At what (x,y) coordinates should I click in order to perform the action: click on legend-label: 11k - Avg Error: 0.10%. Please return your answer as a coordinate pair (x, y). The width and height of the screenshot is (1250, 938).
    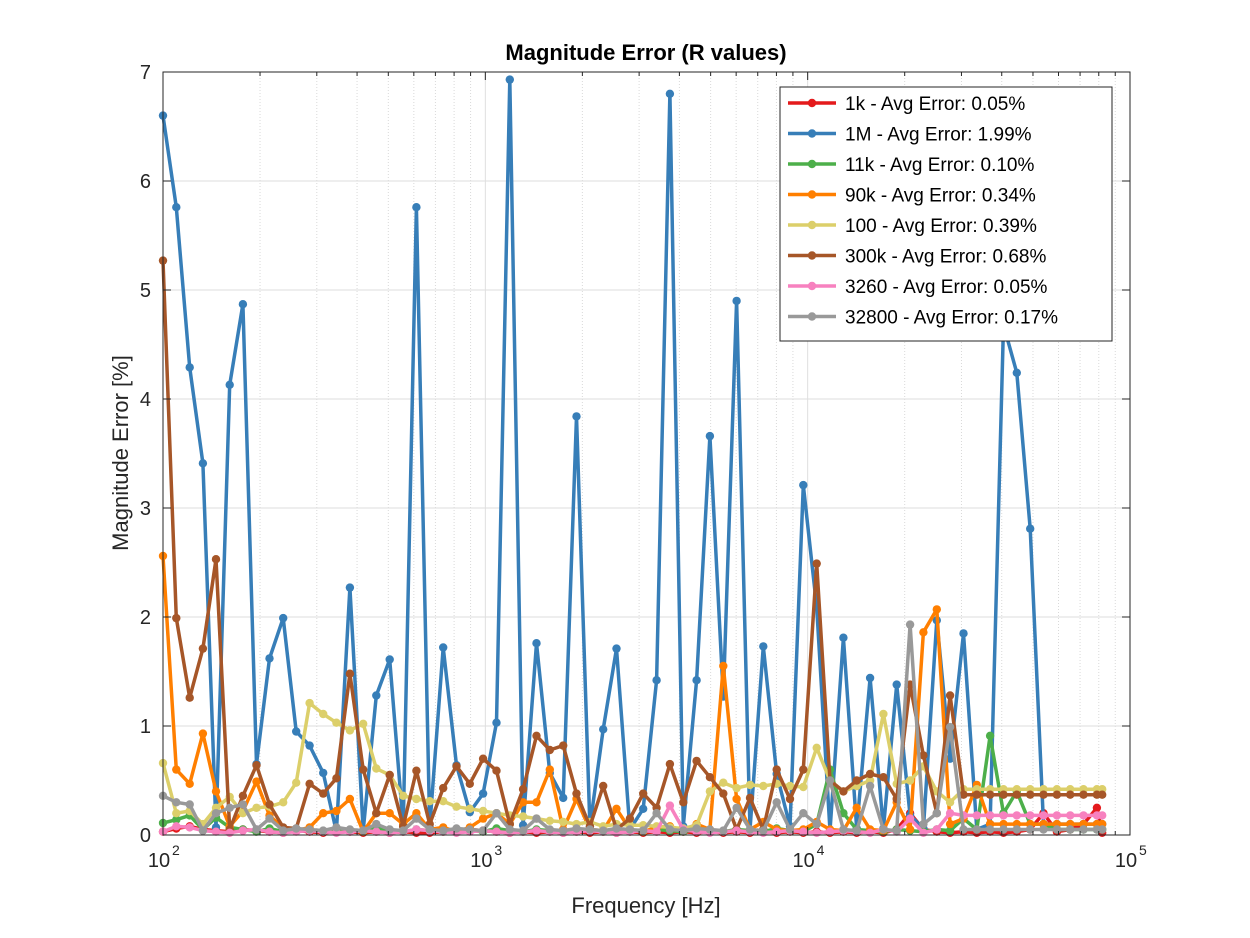
    Looking at the image, I should click on (939, 165).